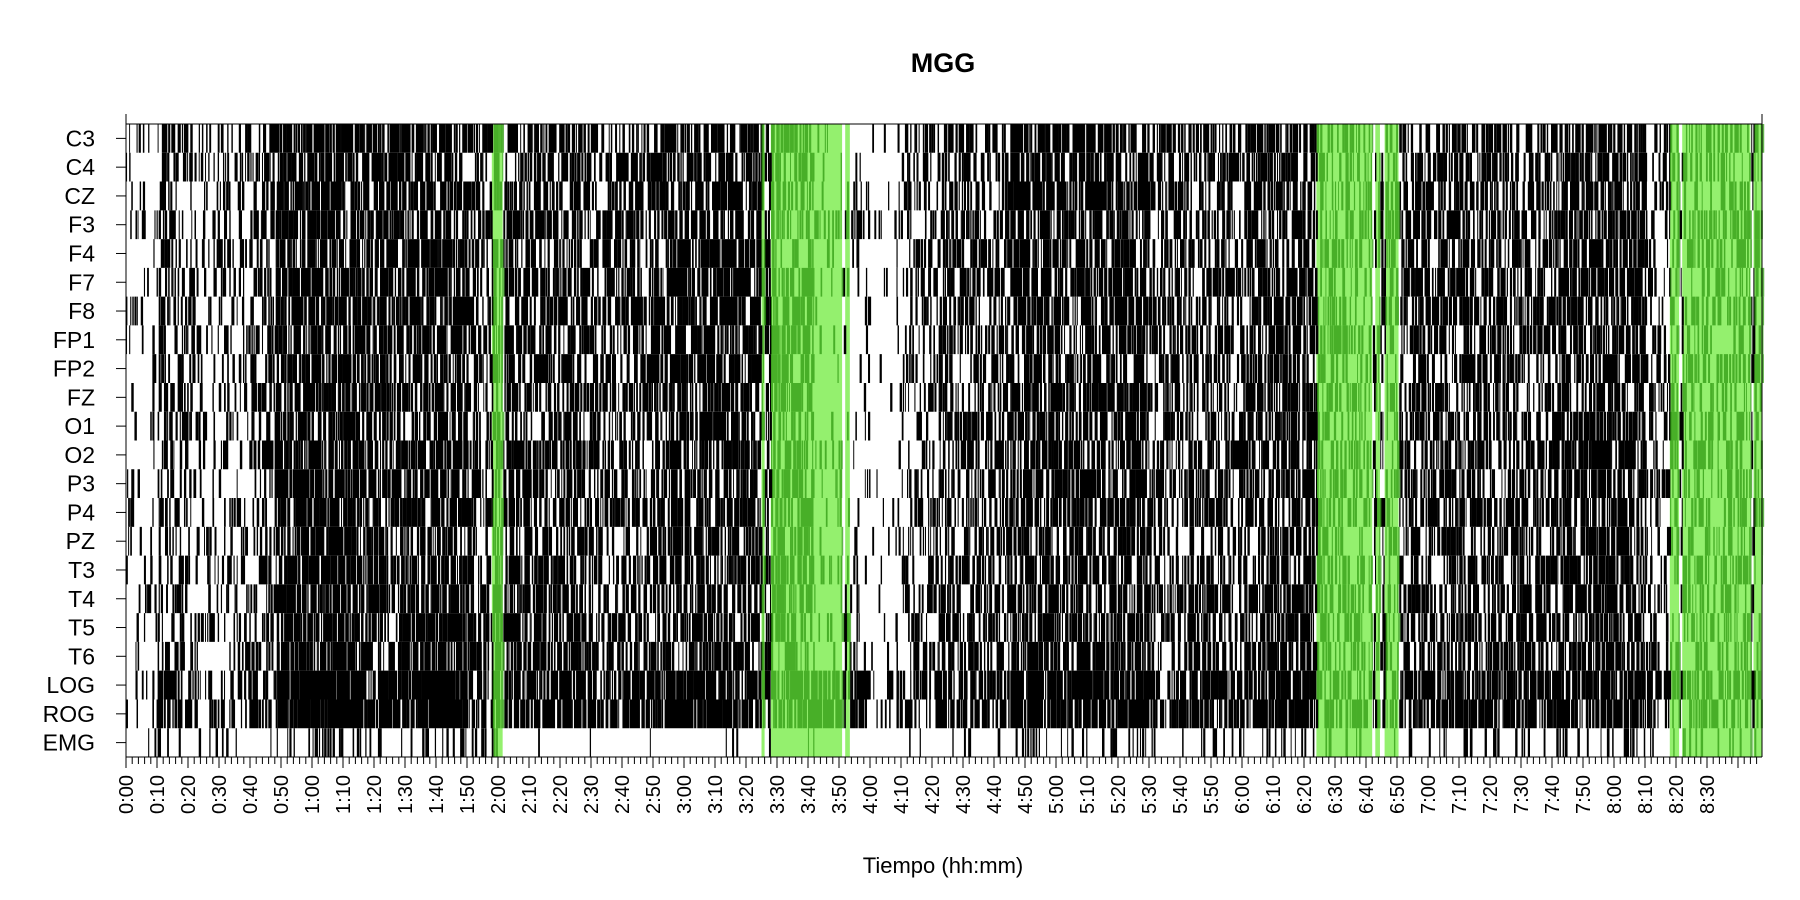 The height and width of the screenshot is (900, 1800). Describe the element at coordinates (81, 225) in the screenshot. I see `channel-label-f3: F3` at that location.